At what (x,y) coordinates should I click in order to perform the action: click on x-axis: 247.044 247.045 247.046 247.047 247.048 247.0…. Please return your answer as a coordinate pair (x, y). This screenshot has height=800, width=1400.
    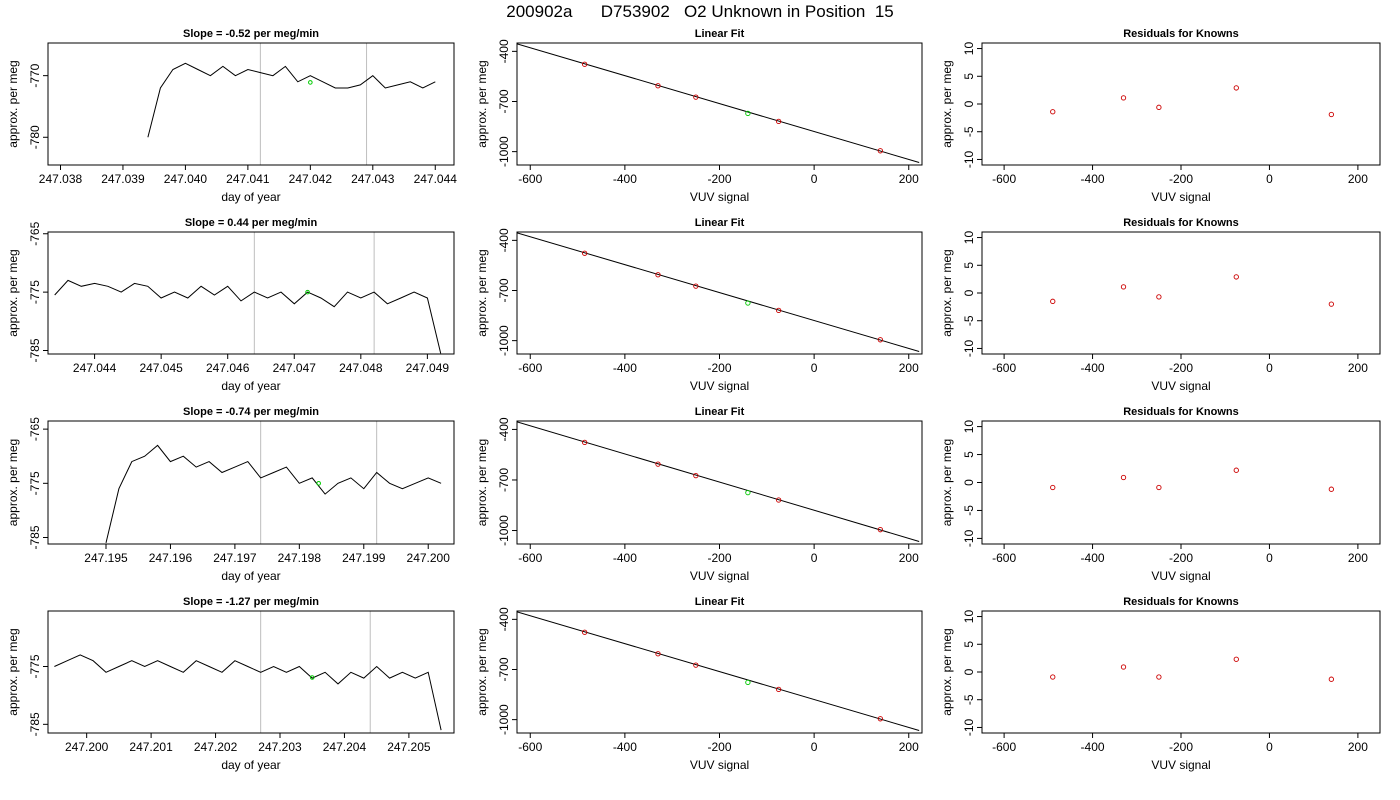
    Looking at the image, I should click on (261, 373).